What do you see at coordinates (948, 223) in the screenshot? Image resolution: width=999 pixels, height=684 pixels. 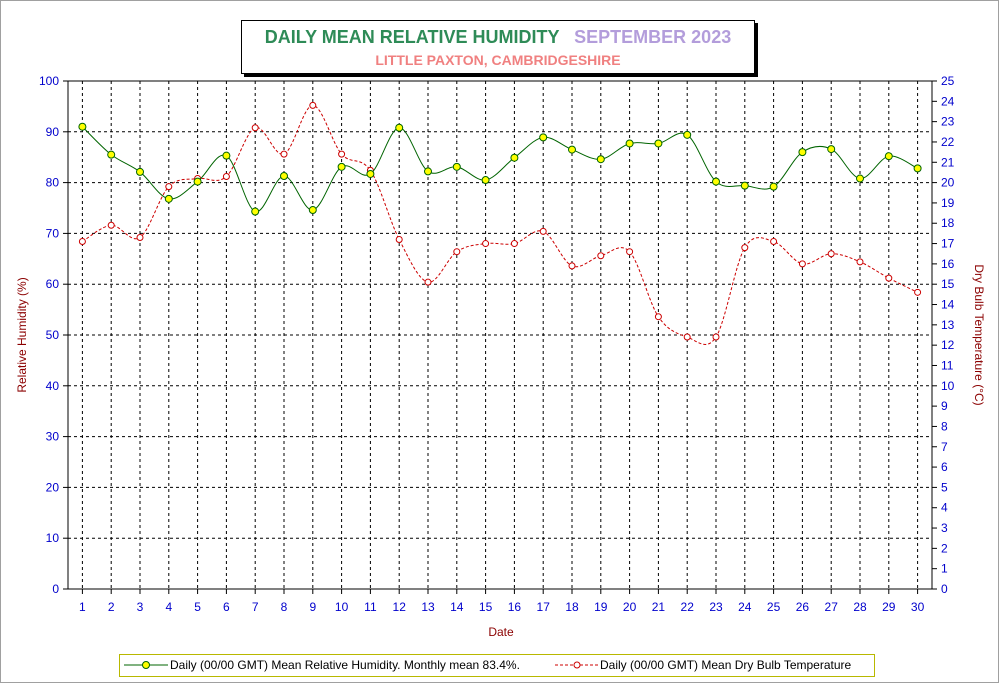 I see `y2-tick-label: 18` at bounding box center [948, 223].